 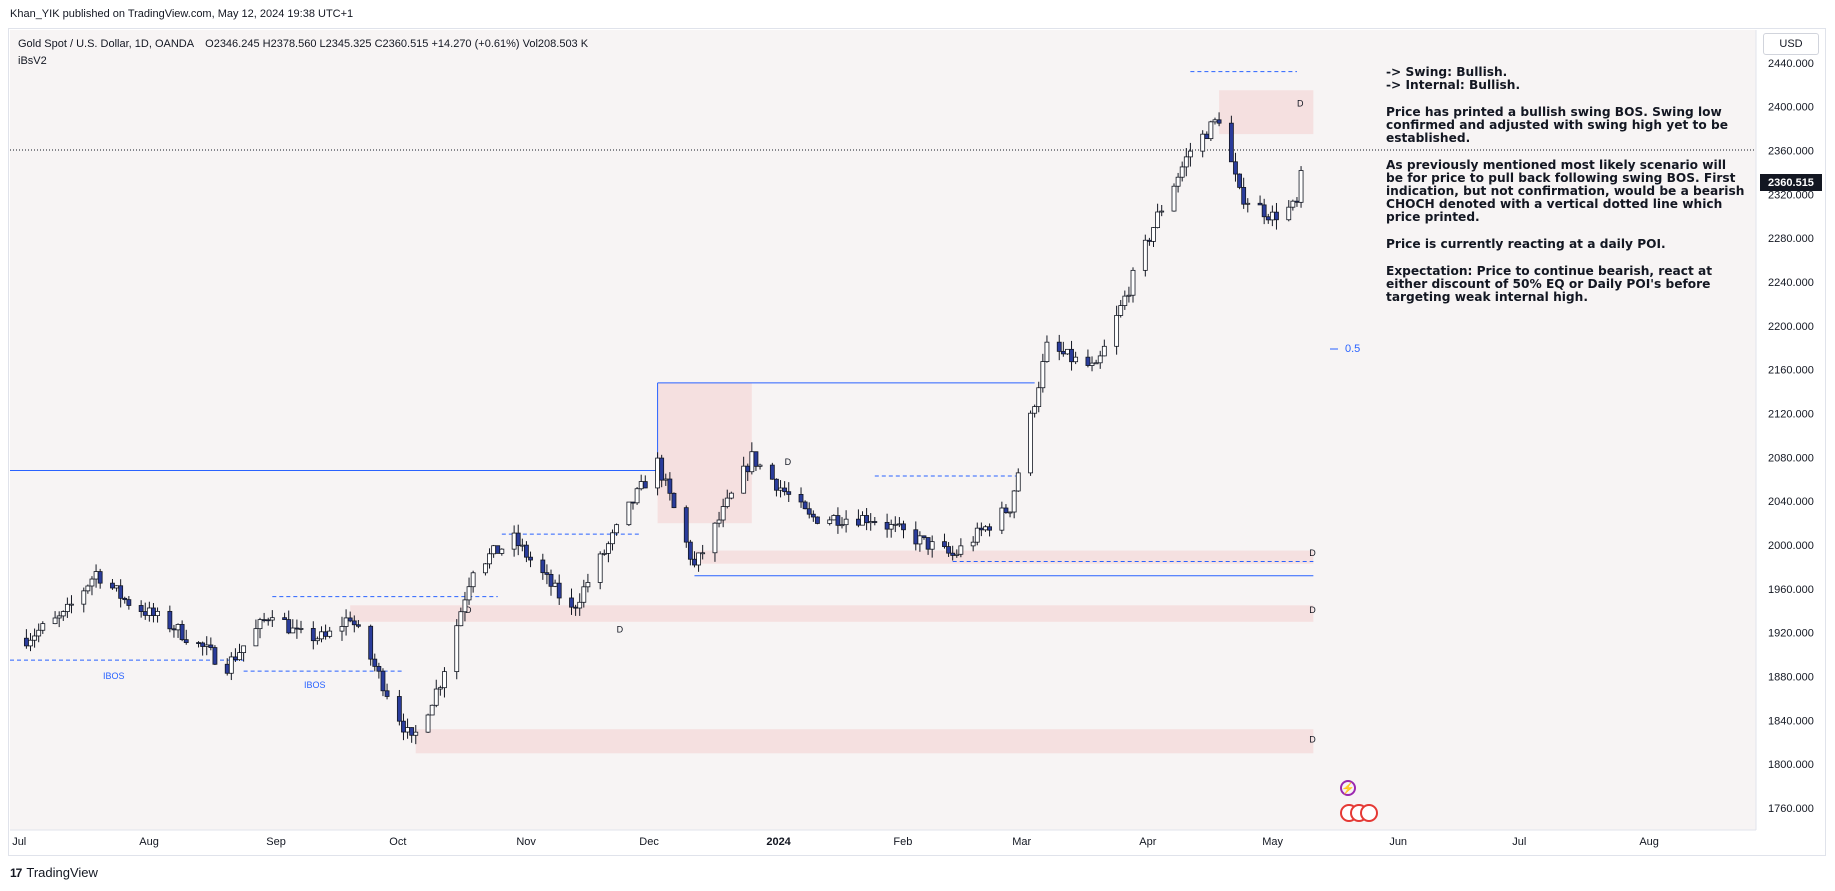 I want to click on low-value: L2345.325, so click(x=345, y=44).